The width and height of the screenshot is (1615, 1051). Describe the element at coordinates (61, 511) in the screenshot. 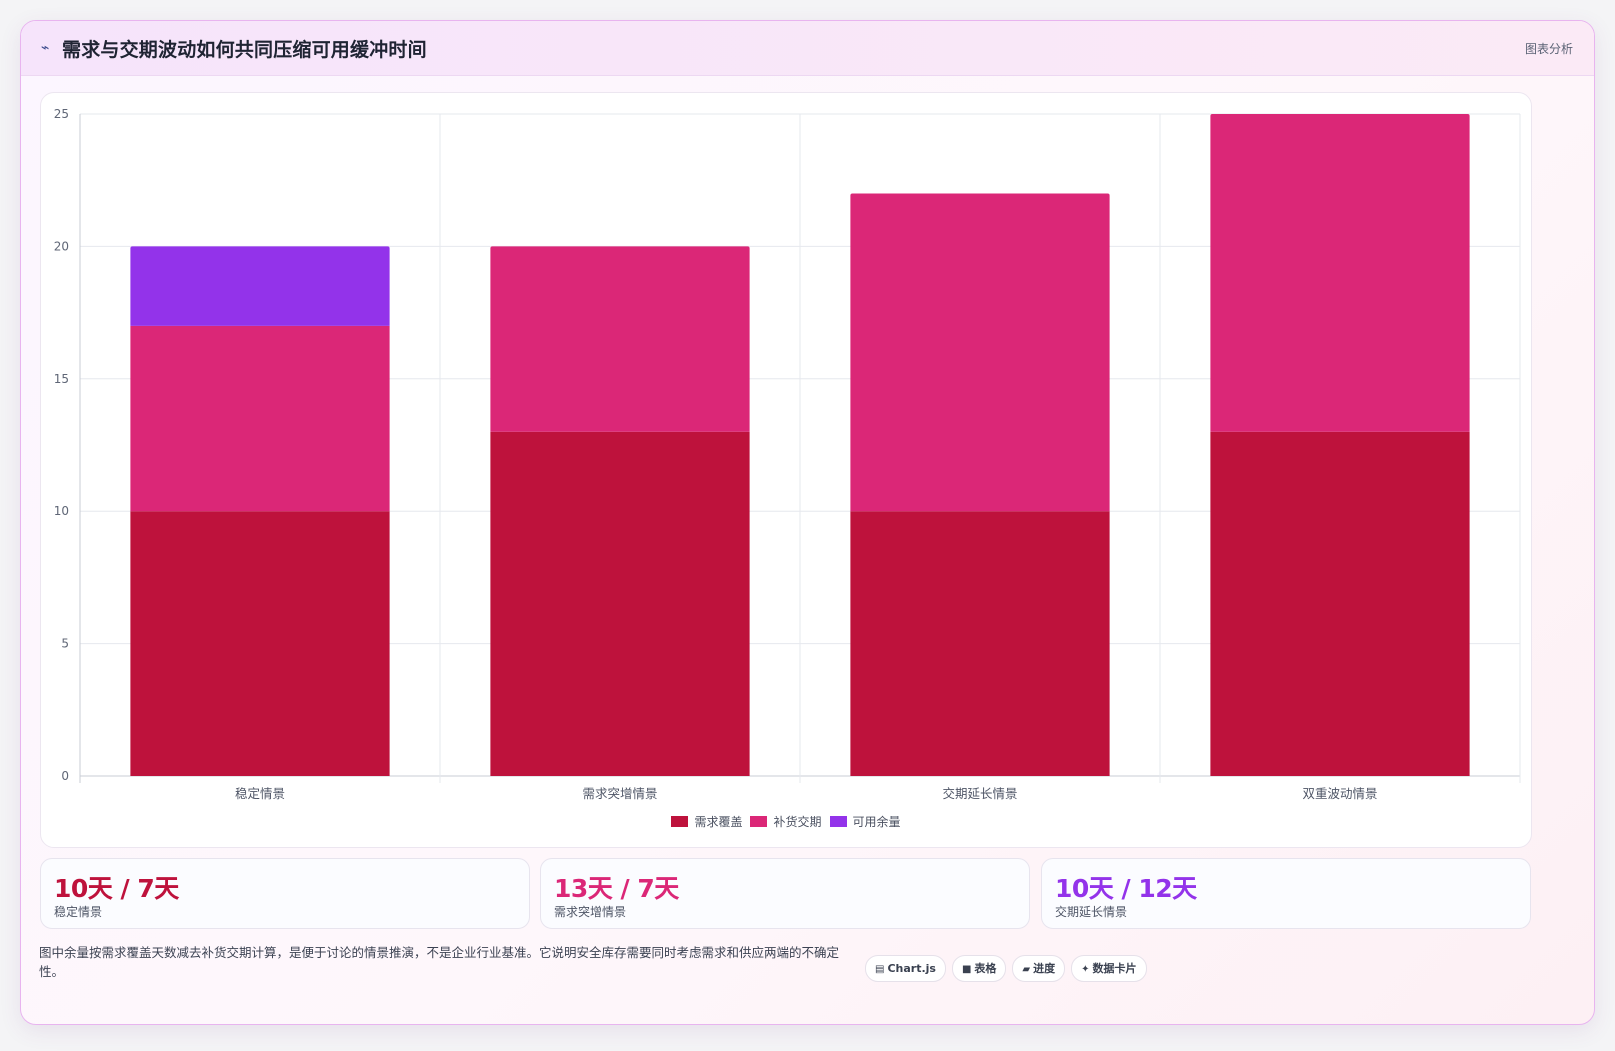

I see `y-tick-label: 10` at that location.